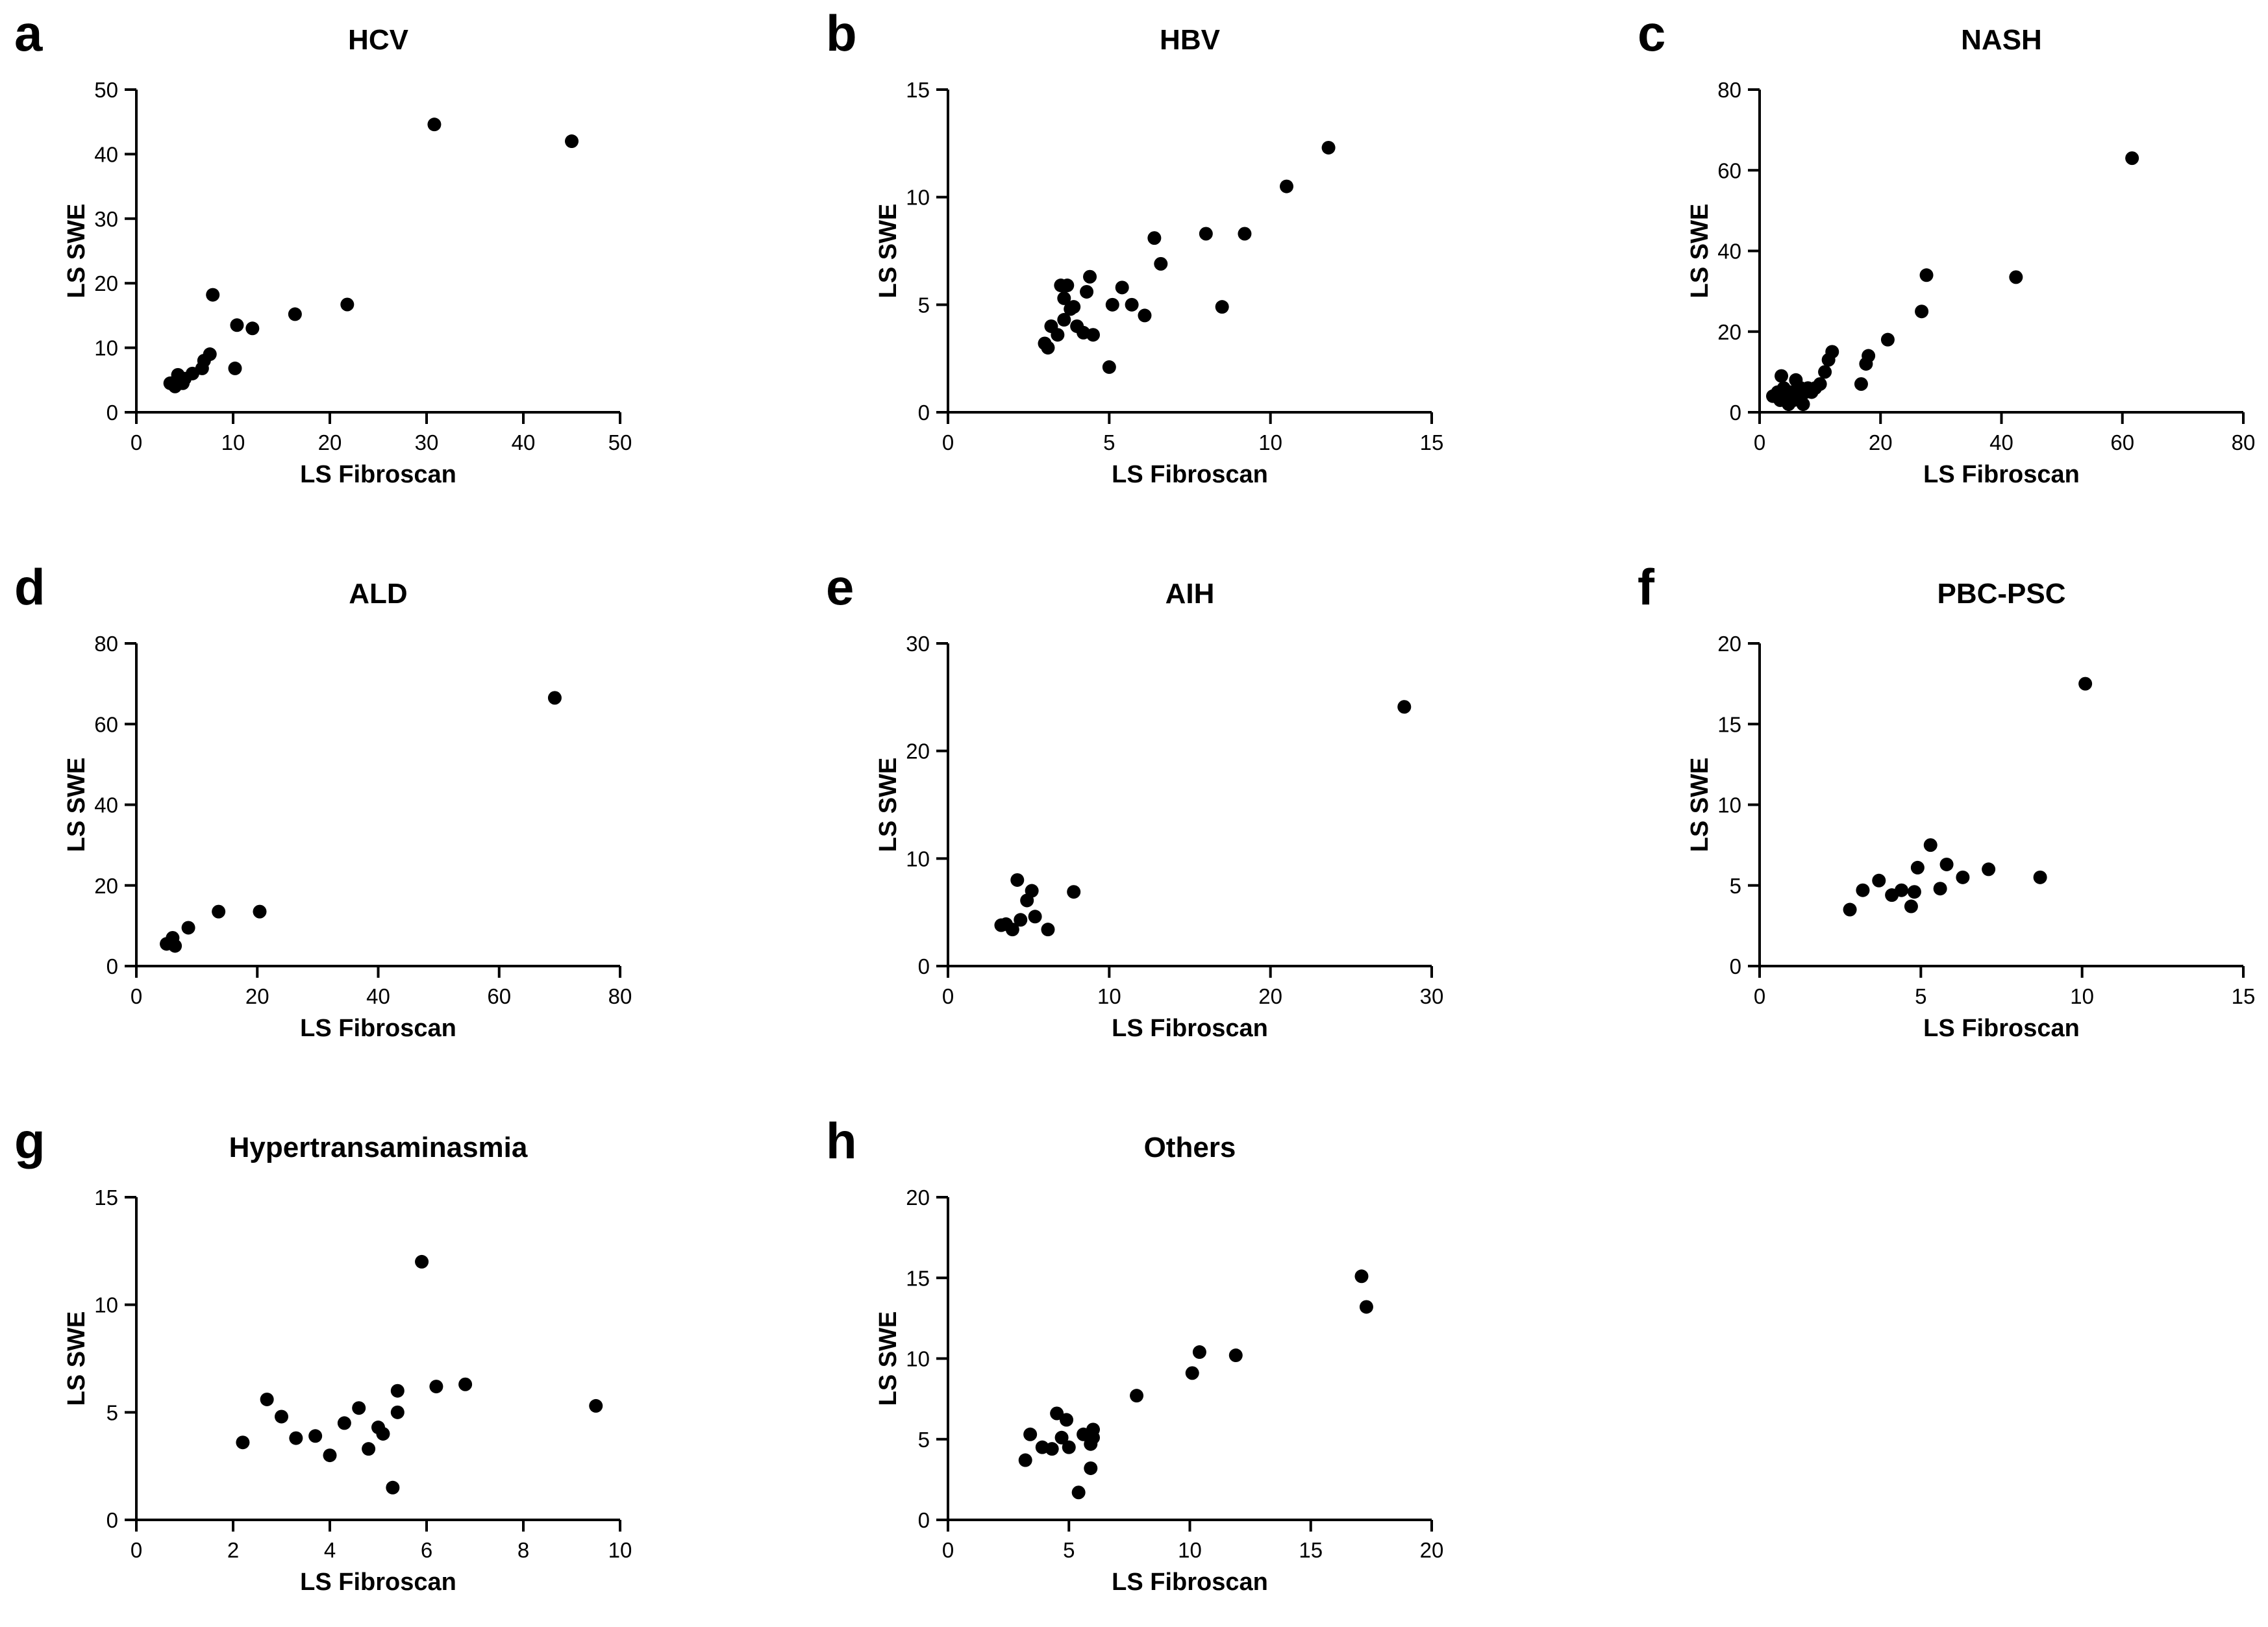 The width and height of the screenshot is (2268, 1627). I want to click on y-tick-label: 30, so click(918, 644).